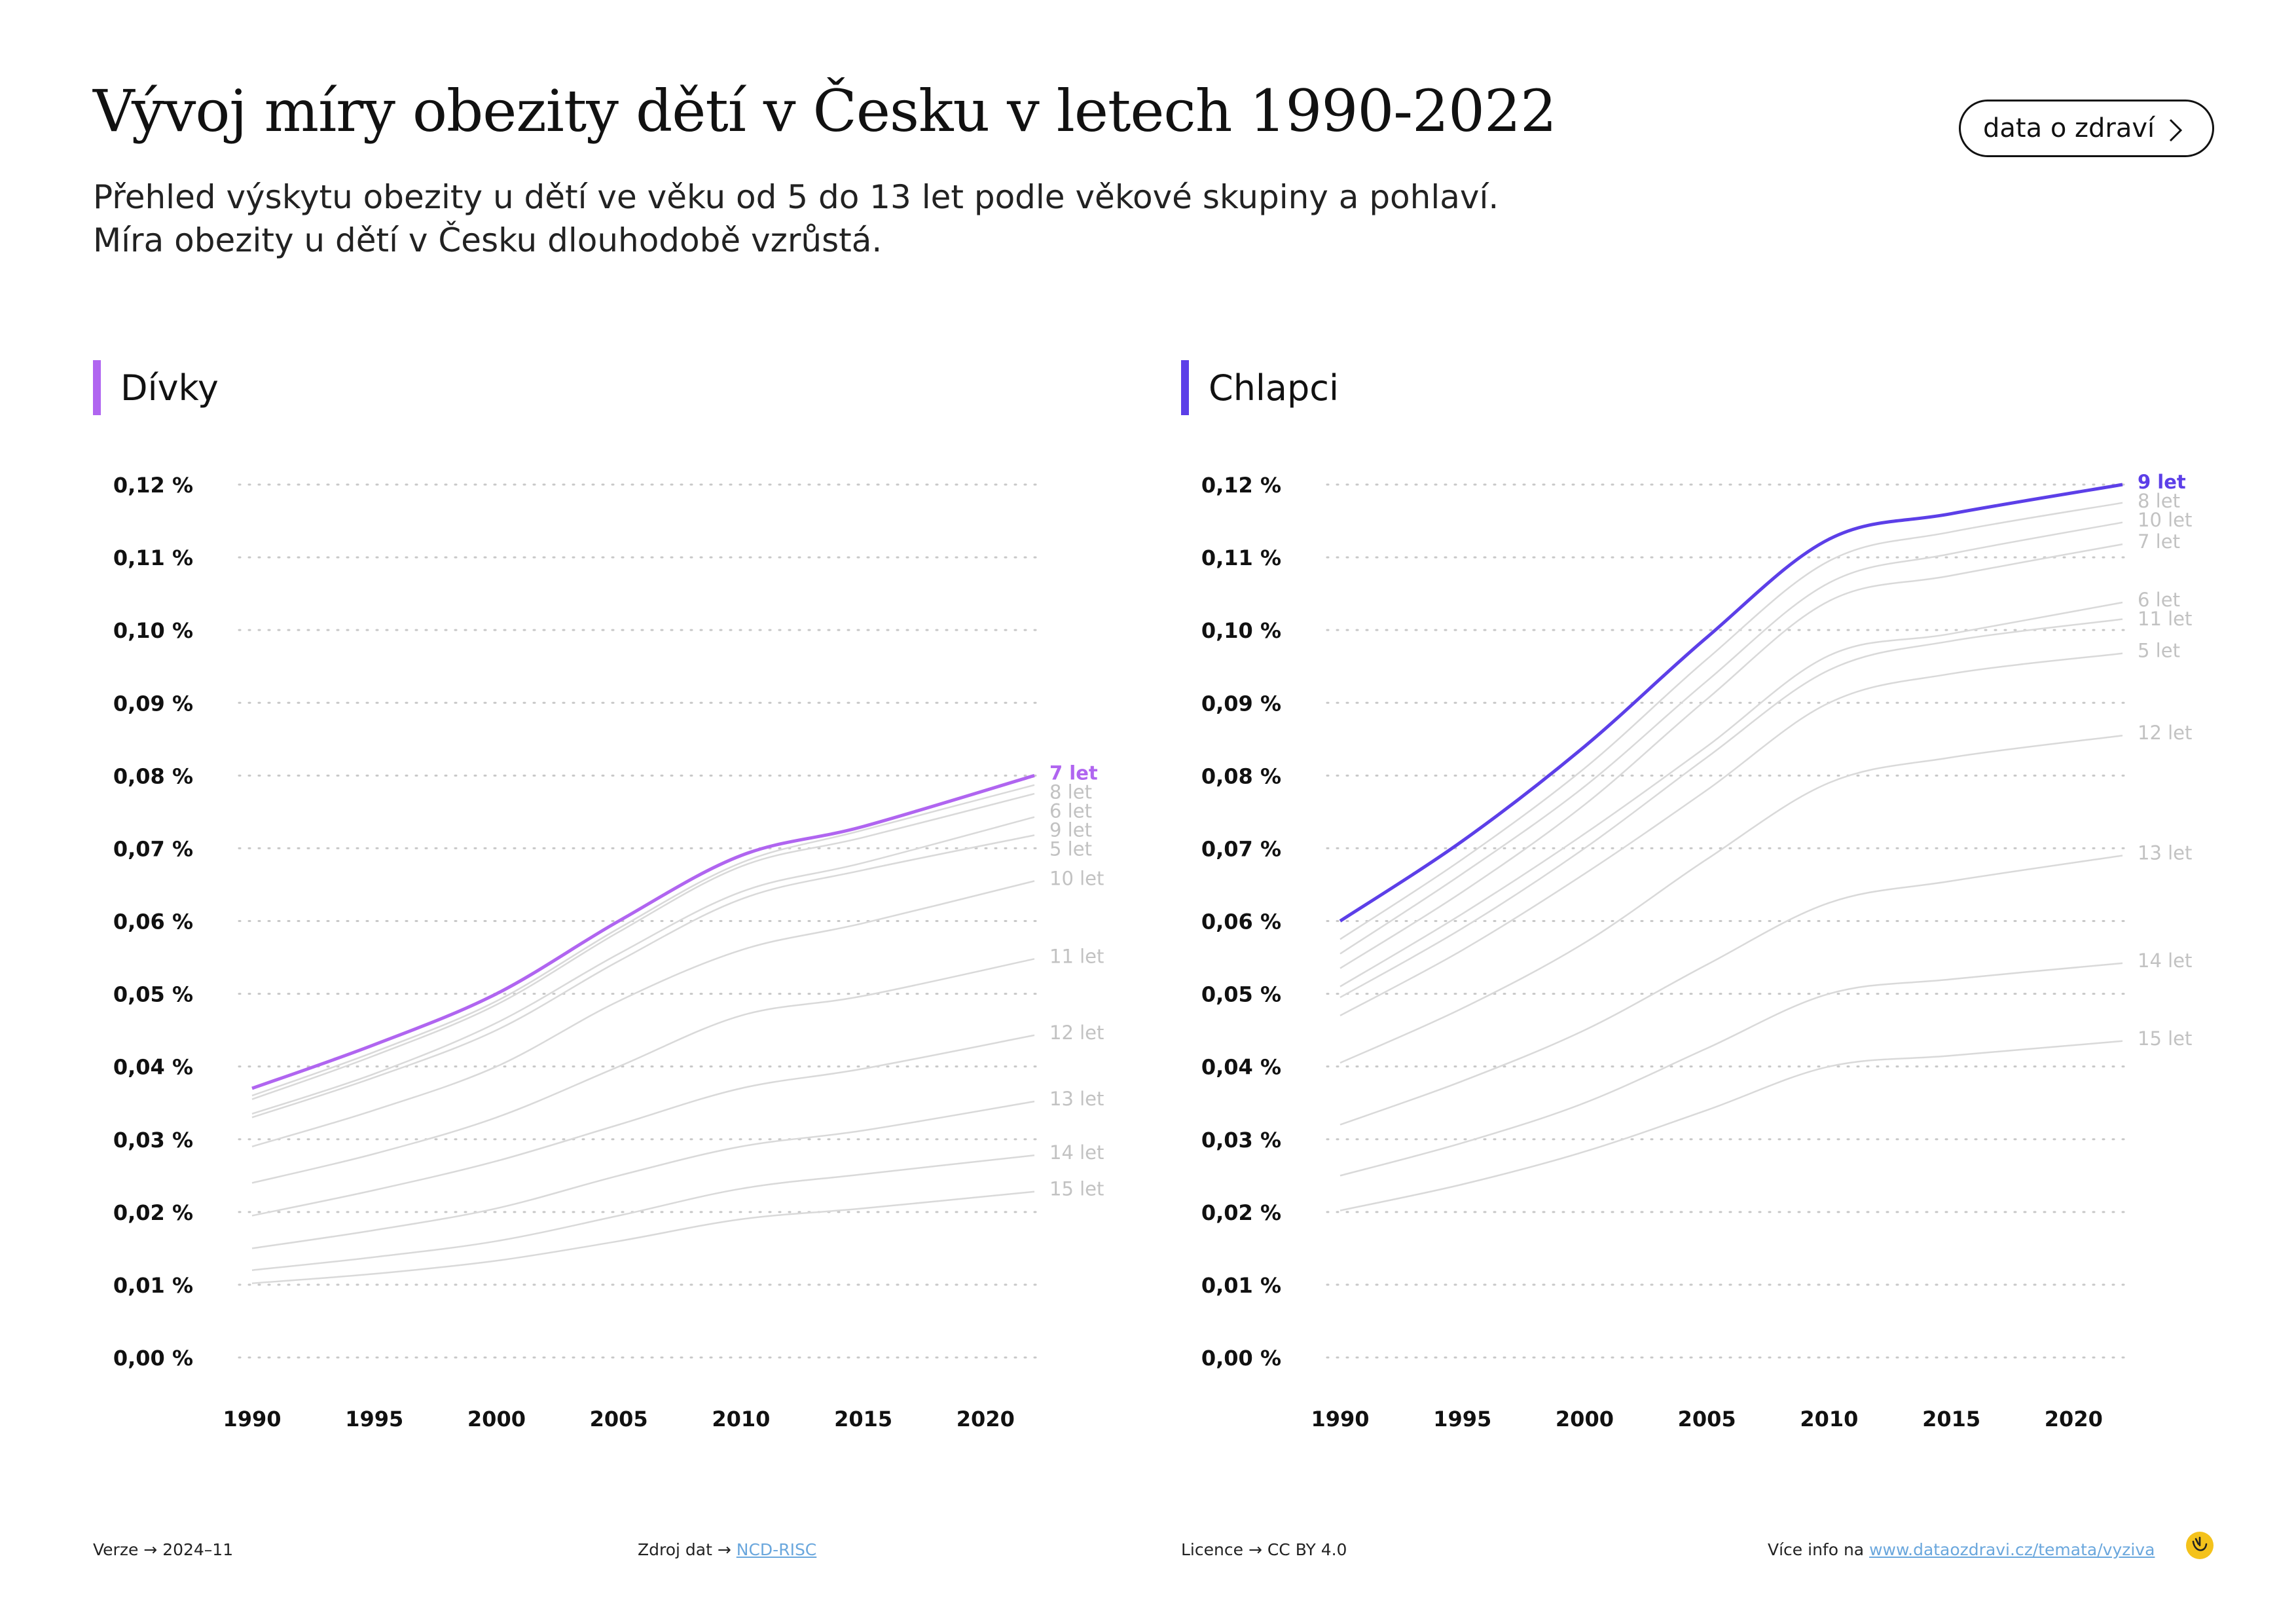 The height and width of the screenshot is (1624, 2296). I want to click on footer-source-label: Zdroj dat, so click(675, 1549).